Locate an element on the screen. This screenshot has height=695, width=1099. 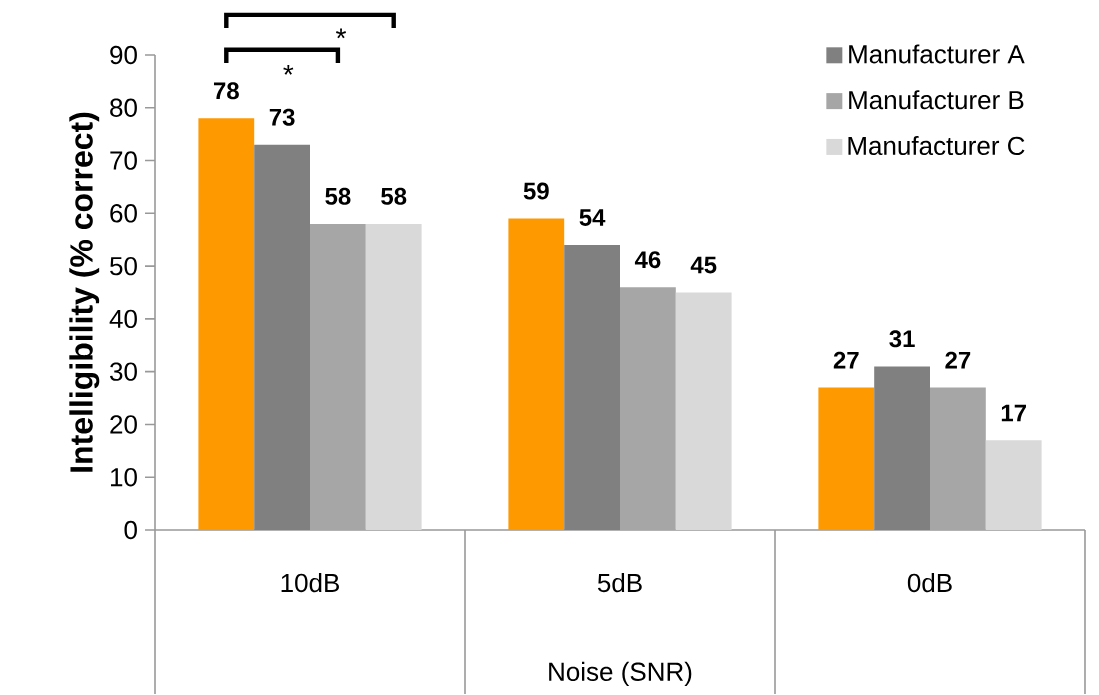
data-label: 17 is located at coordinates (1013, 413).